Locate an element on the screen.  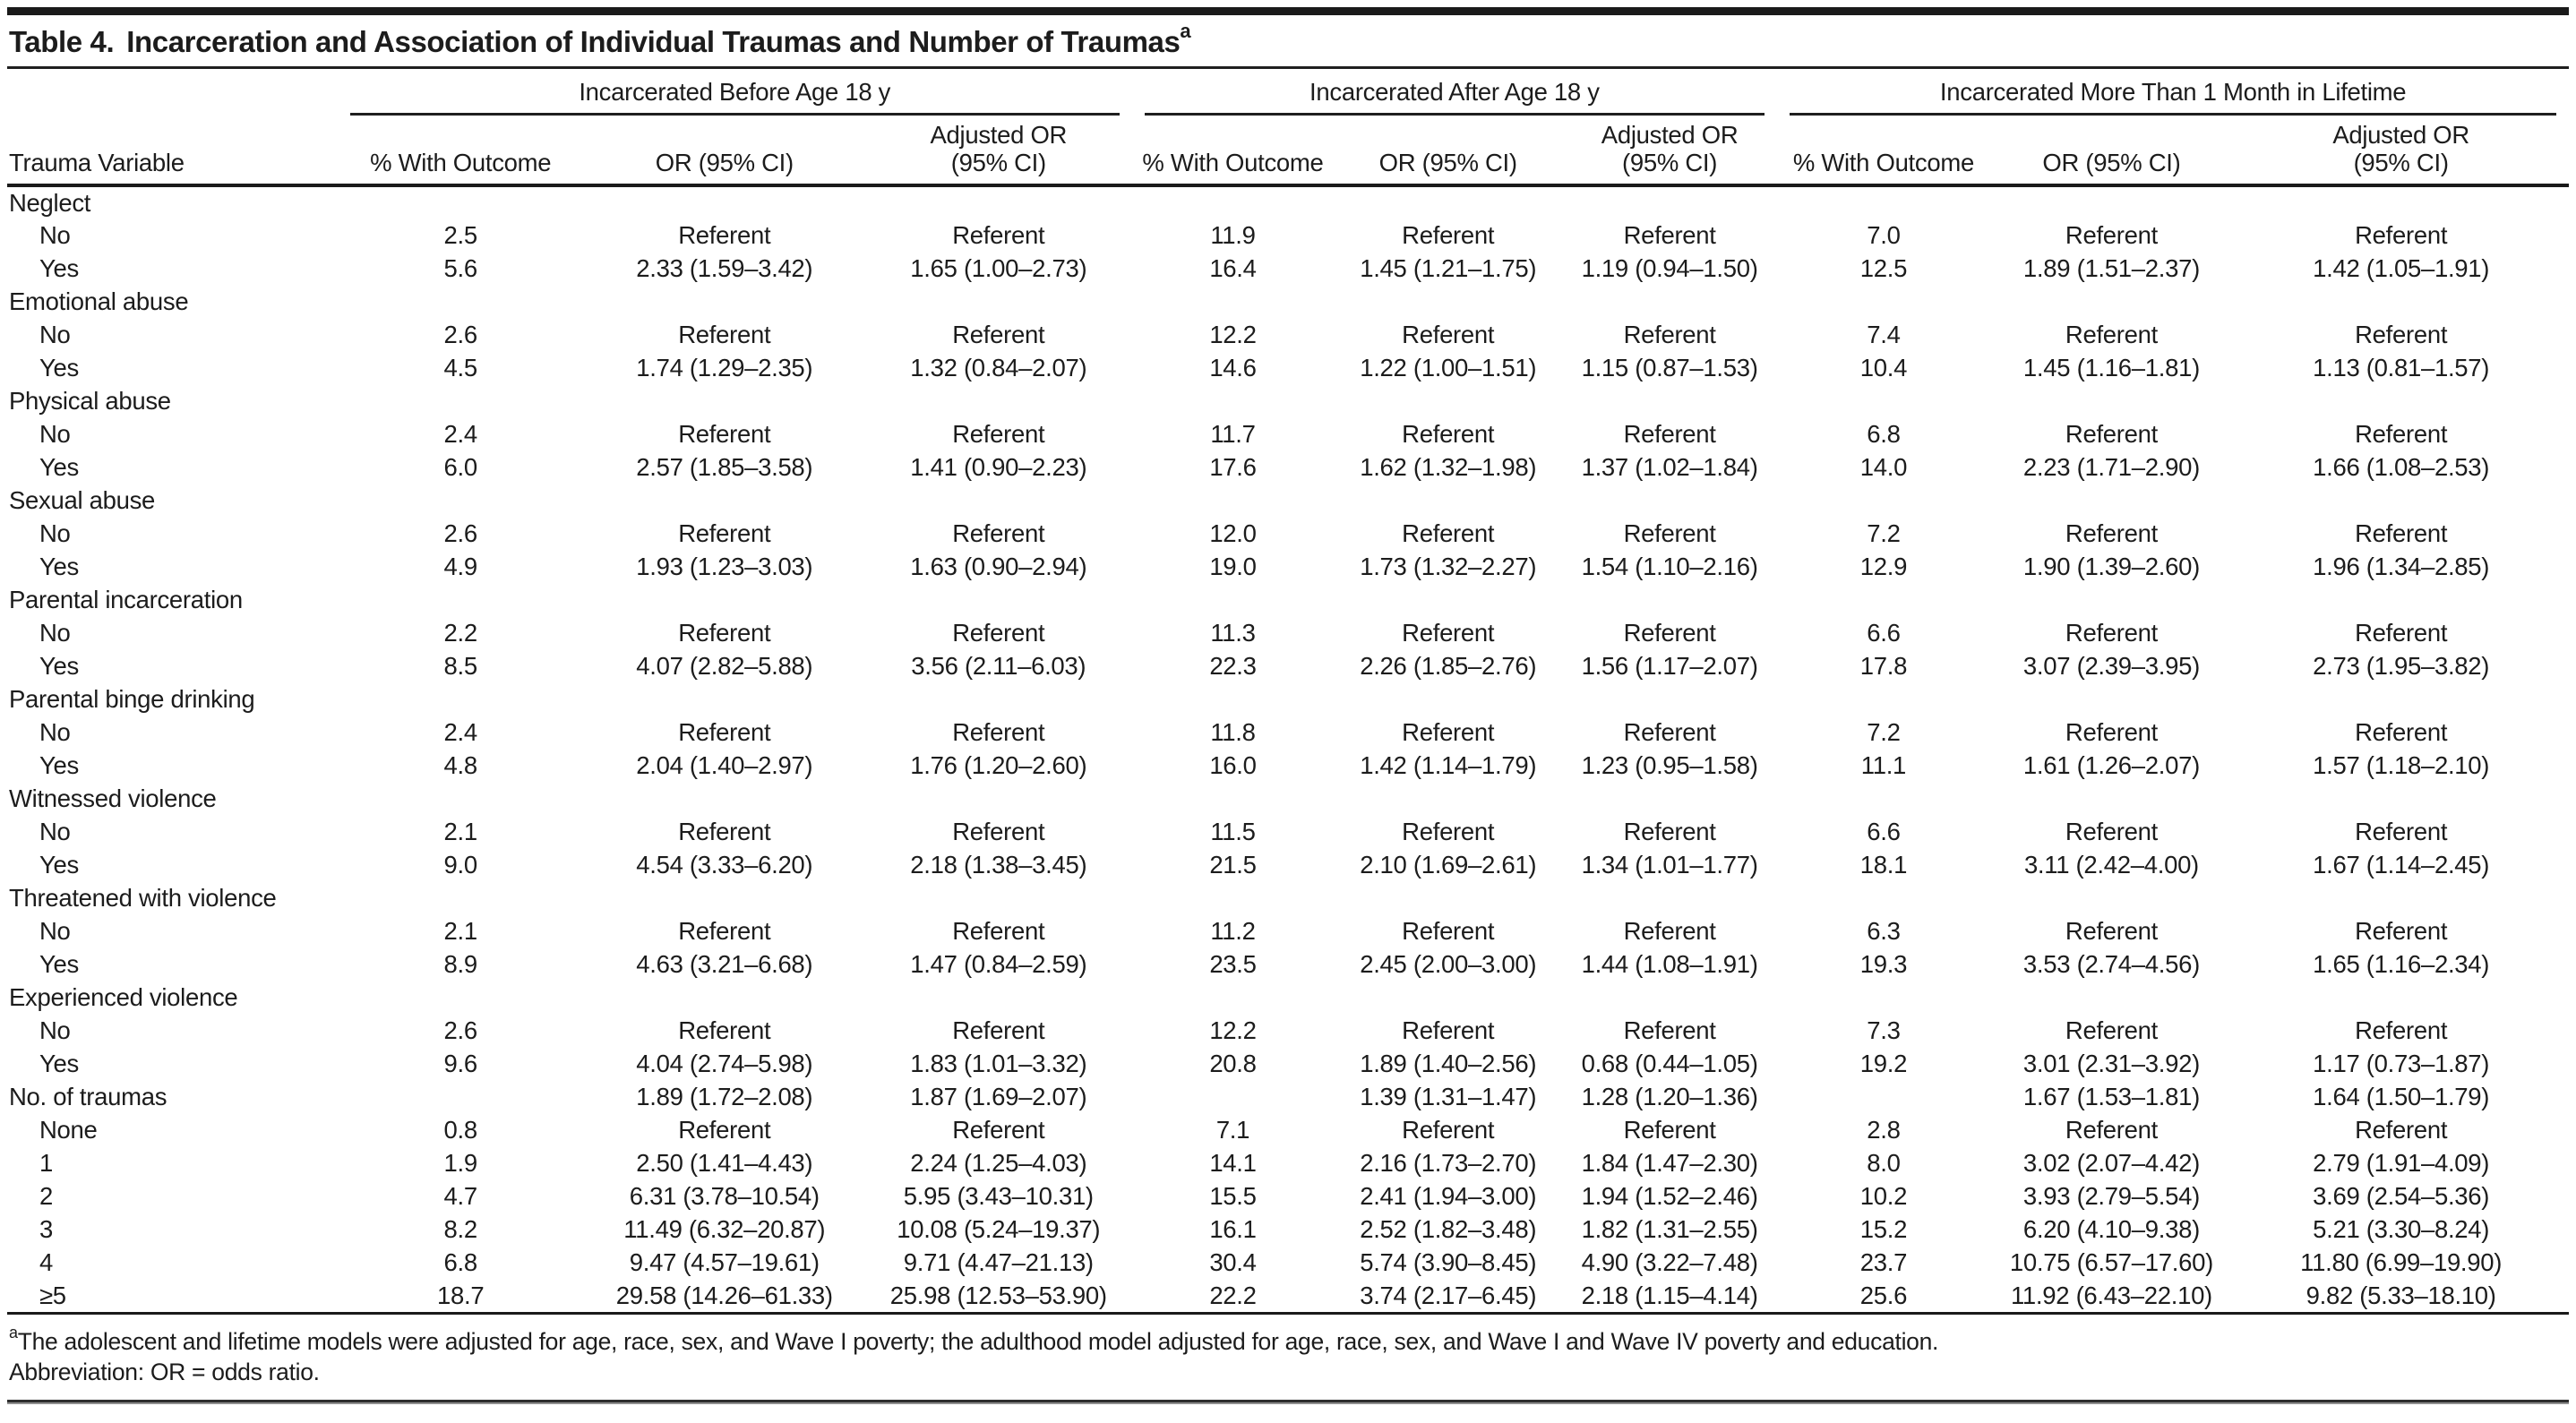
data-cell: 1.56 (1.17–2.07) is located at coordinates (1669, 665).